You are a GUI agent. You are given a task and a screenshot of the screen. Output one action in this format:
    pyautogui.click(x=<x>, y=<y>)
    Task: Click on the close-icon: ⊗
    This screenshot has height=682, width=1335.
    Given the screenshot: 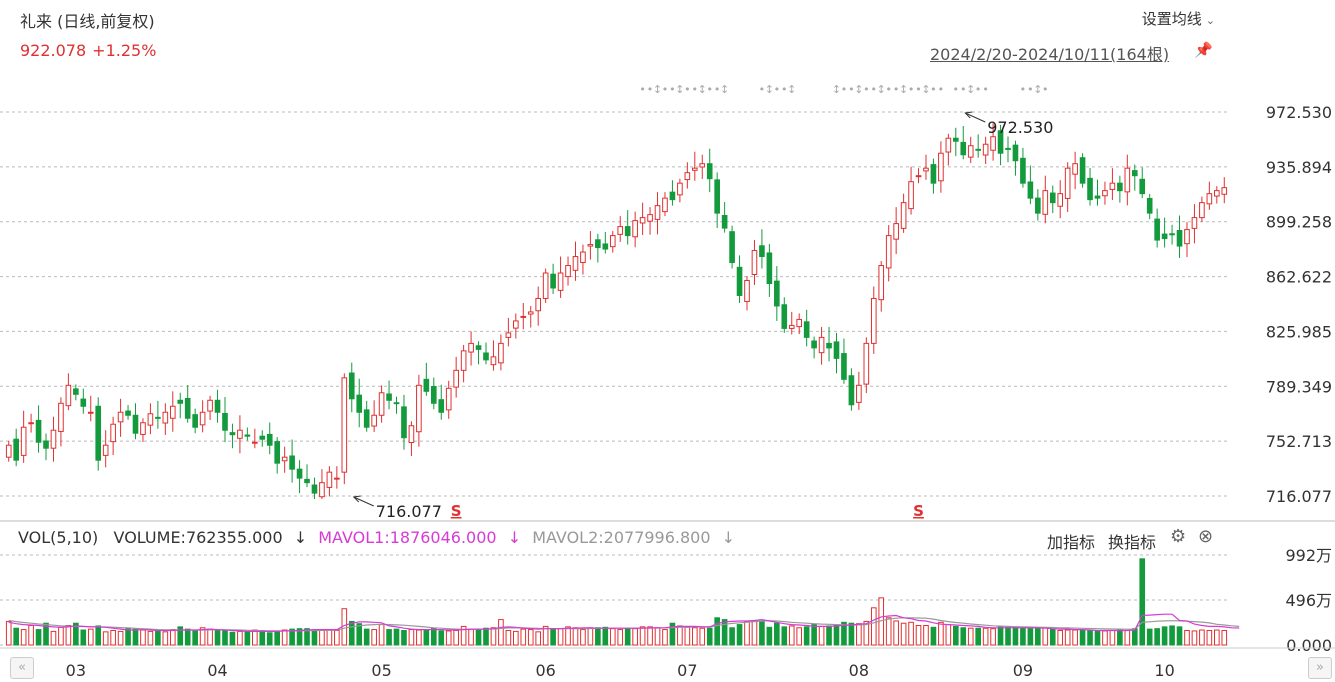 What is the action you would take?
    pyautogui.click(x=1206, y=536)
    